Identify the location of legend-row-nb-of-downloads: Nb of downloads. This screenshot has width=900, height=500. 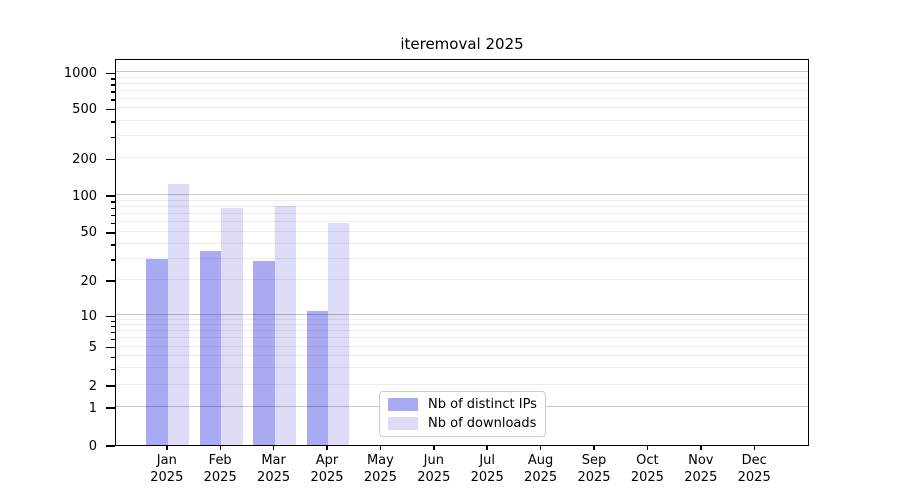
(462, 423).